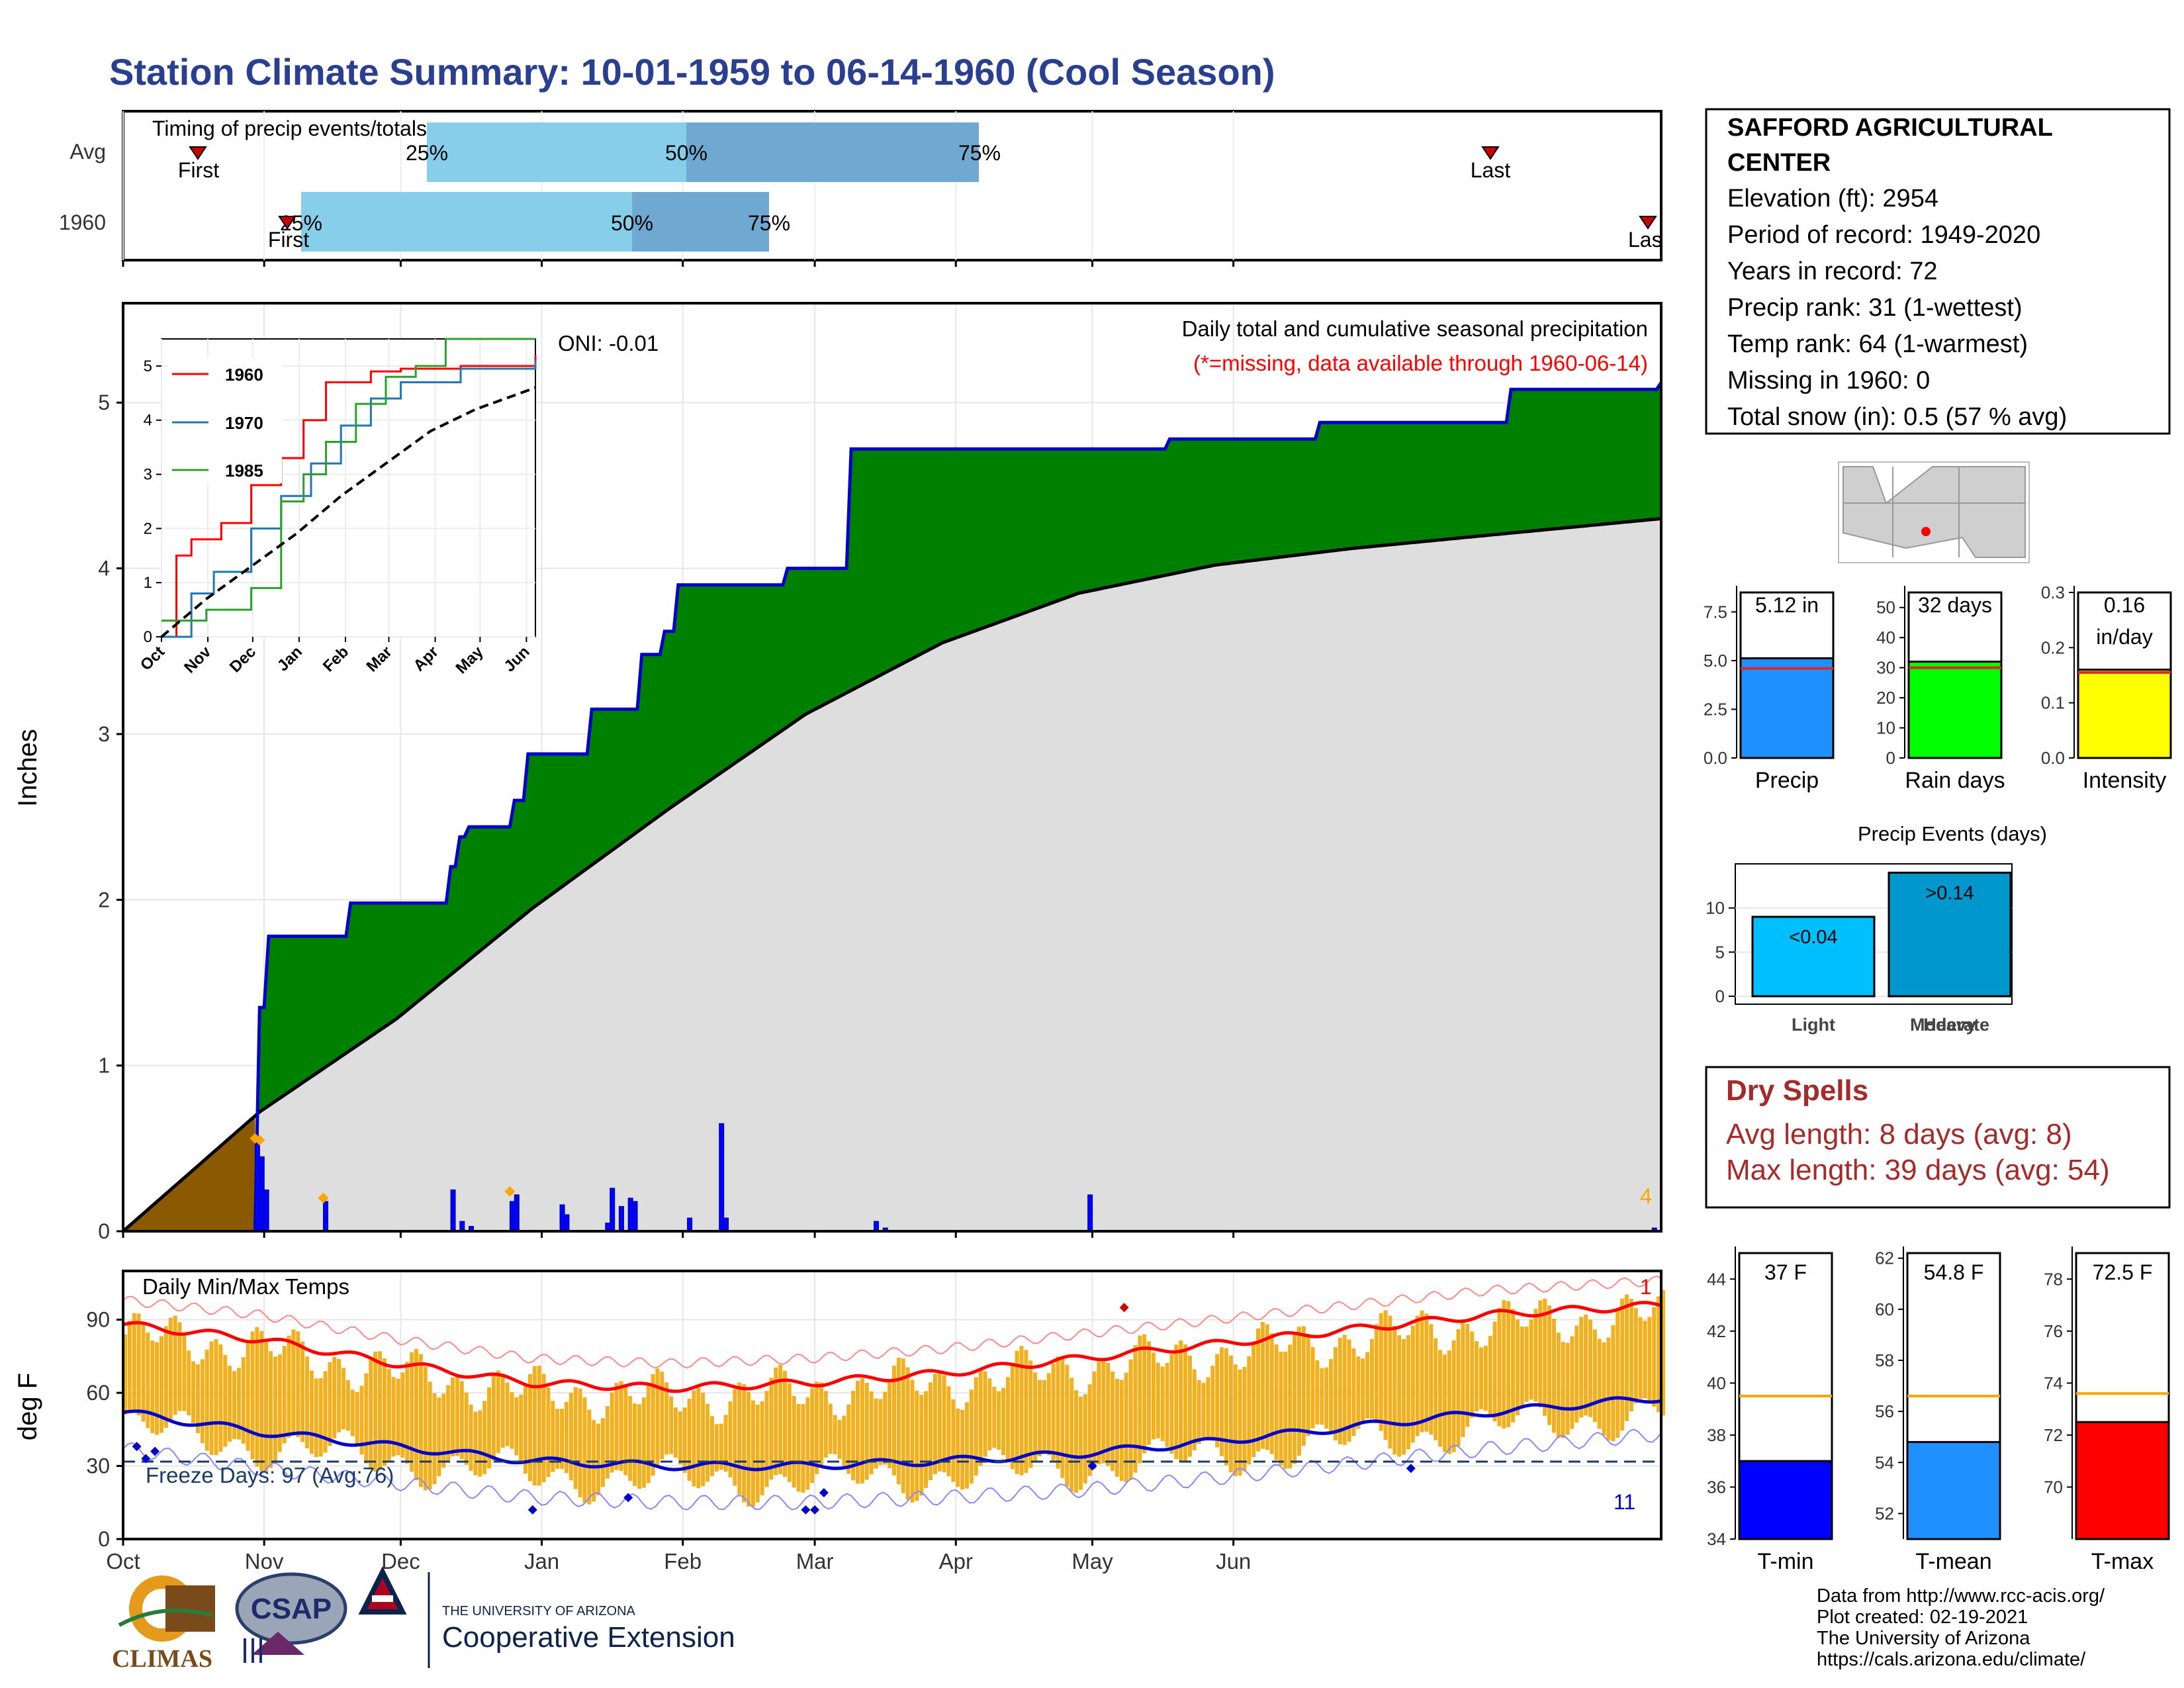 This screenshot has width=2184, height=1688. I want to click on dry-spells-max: Max length: 39 days (avg: 54), so click(1918, 1170).